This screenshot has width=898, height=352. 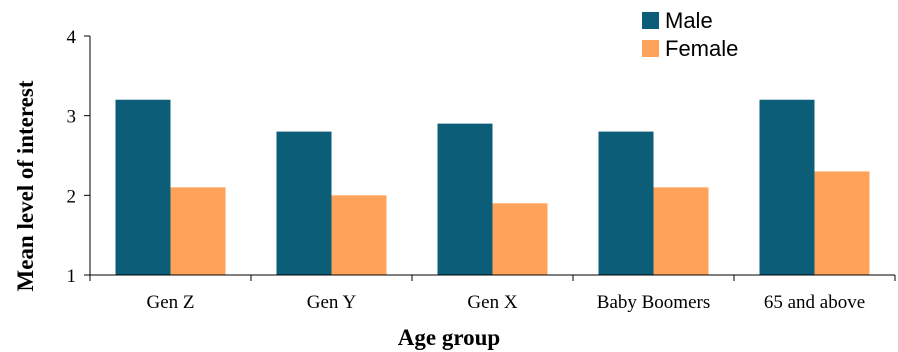 I want to click on y-tick-label: 2, so click(x=72, y=196).